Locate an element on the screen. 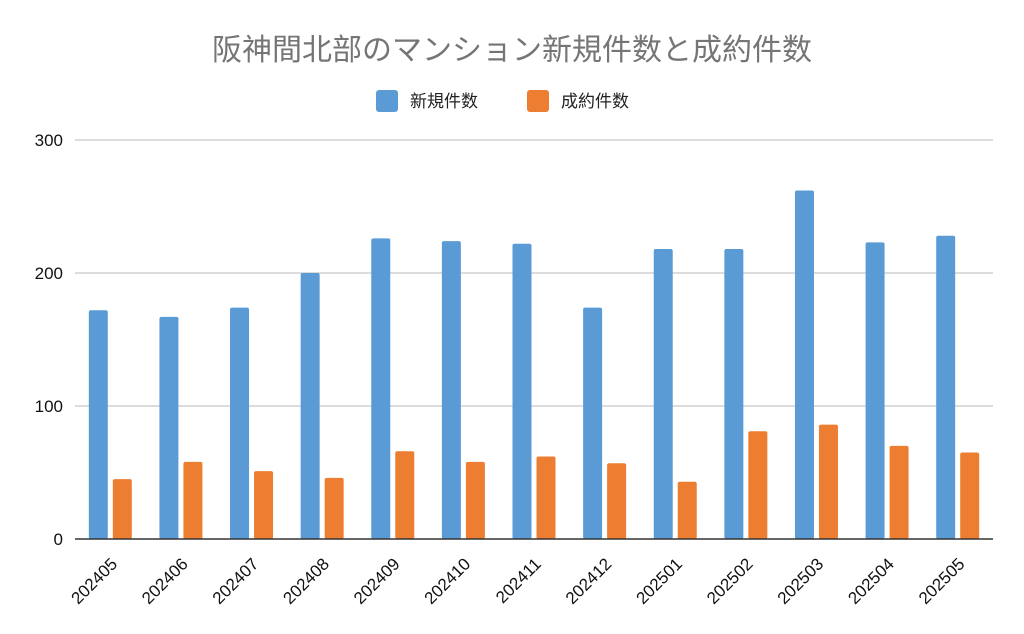  y-tick-label: 300 is located at coordinates (49, 140).